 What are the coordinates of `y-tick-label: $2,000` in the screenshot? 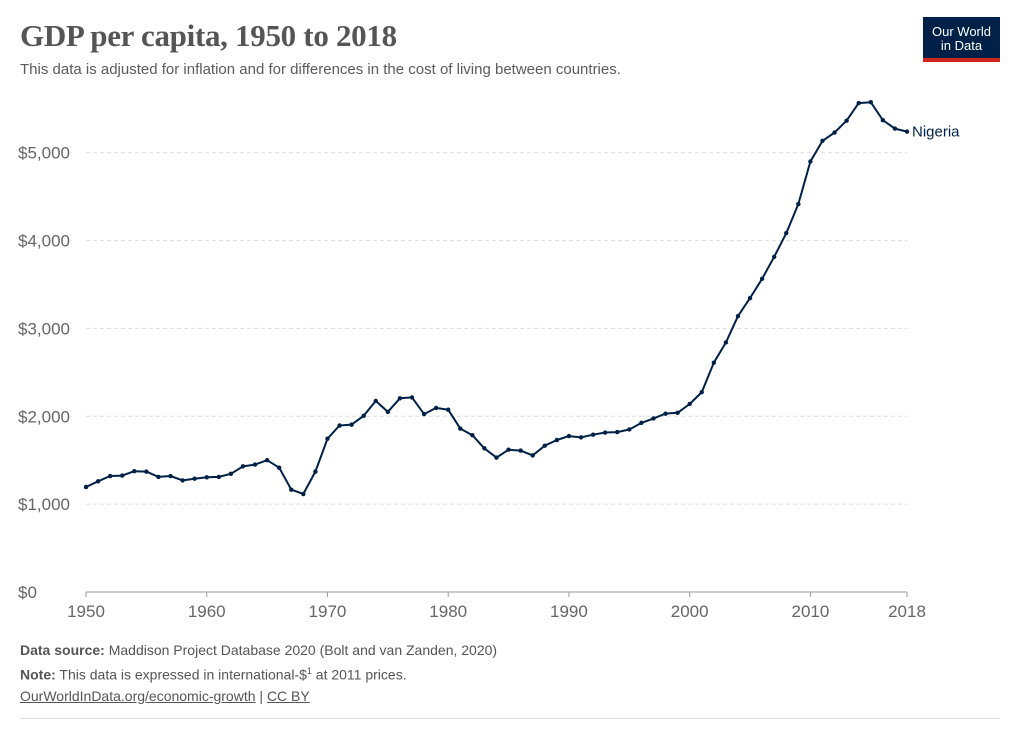 It's located at (44, 416).